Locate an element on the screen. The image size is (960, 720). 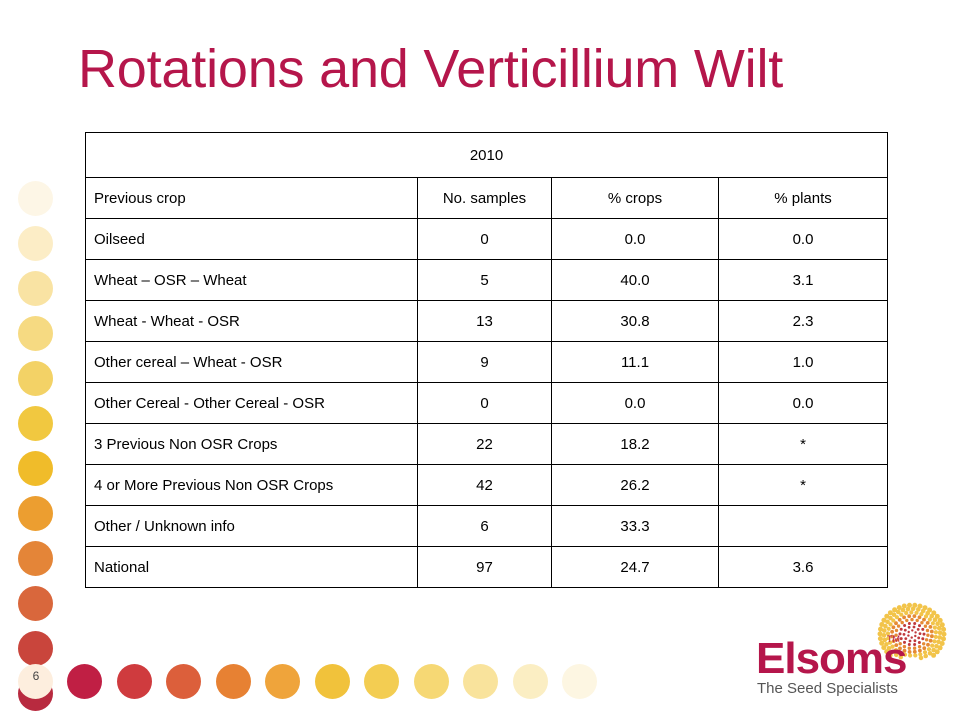
cell-no-samples: 5 is located at coordinates (484, 280).